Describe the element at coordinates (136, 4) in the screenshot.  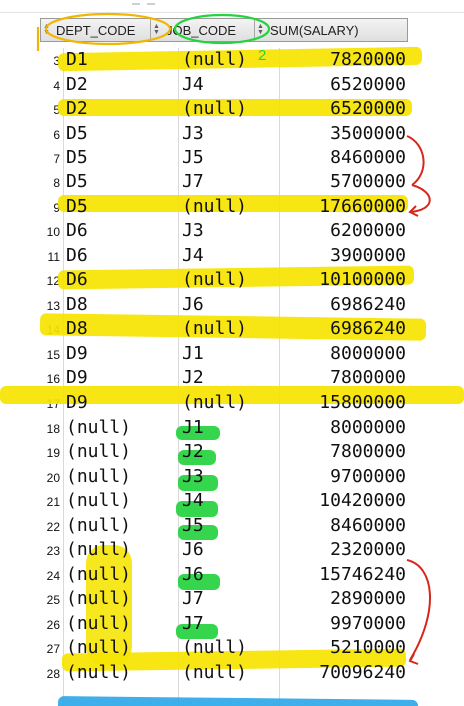
I see `strip-blip` at that location.